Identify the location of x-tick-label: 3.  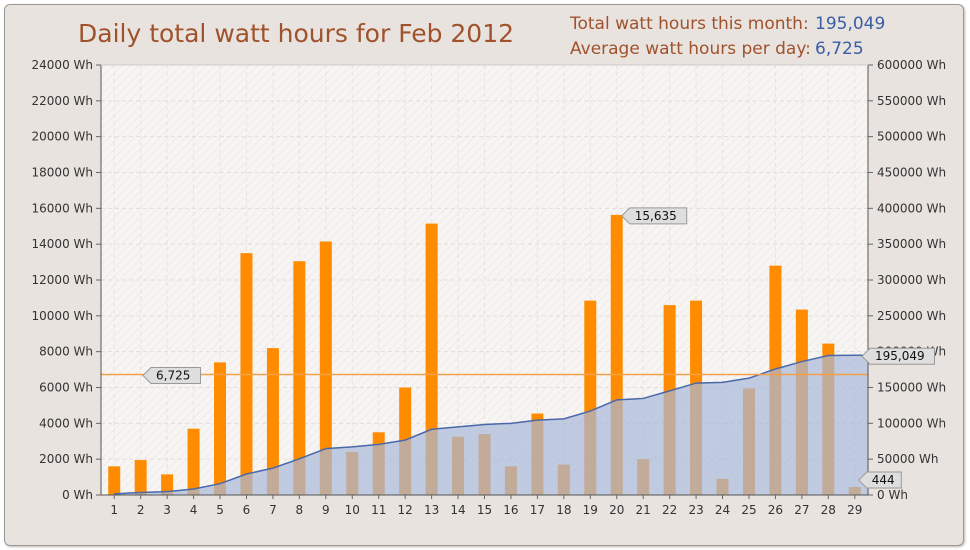
(167, 510).